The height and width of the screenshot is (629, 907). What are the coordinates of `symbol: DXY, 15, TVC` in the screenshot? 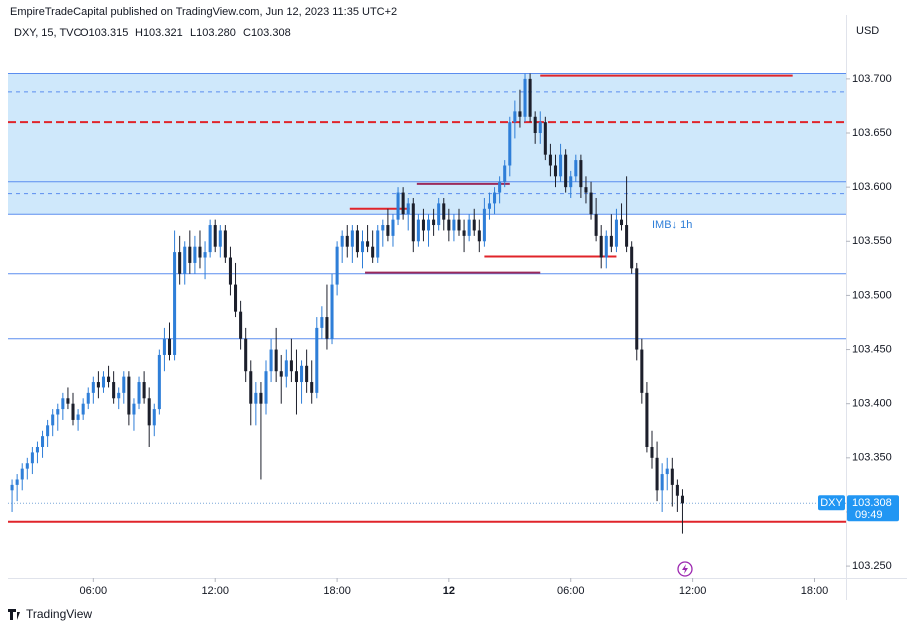 It's located at (48, 33).